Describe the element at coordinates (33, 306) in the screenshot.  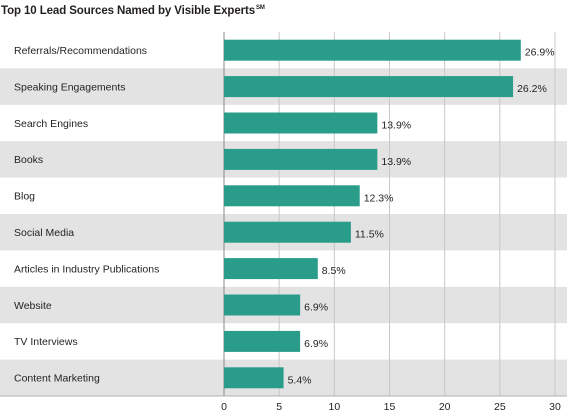
I see `category-label: Website` at that location.